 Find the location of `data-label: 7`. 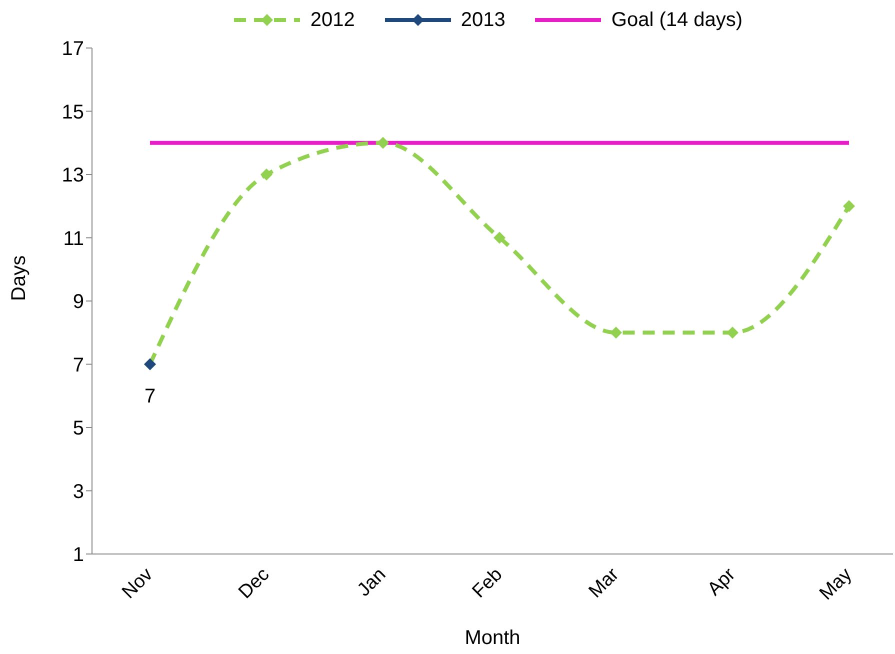

data-label: 7 is located at coordinates (150, 396).